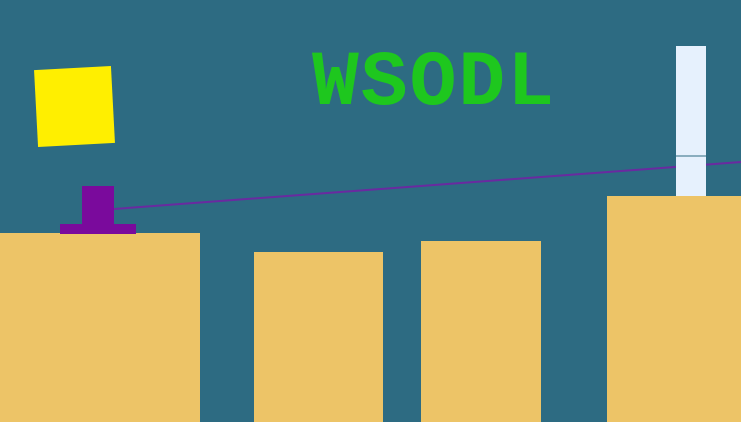  I want to click on yellow-block, so click(74, 106).